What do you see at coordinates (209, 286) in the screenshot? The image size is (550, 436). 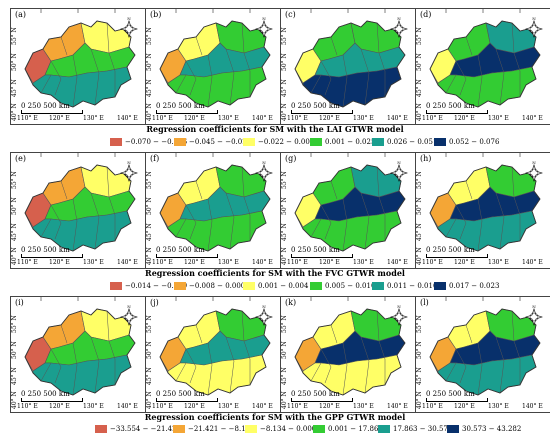 I see `legend-item: −0.008 − 0.000` at bounding box center [209, 286].